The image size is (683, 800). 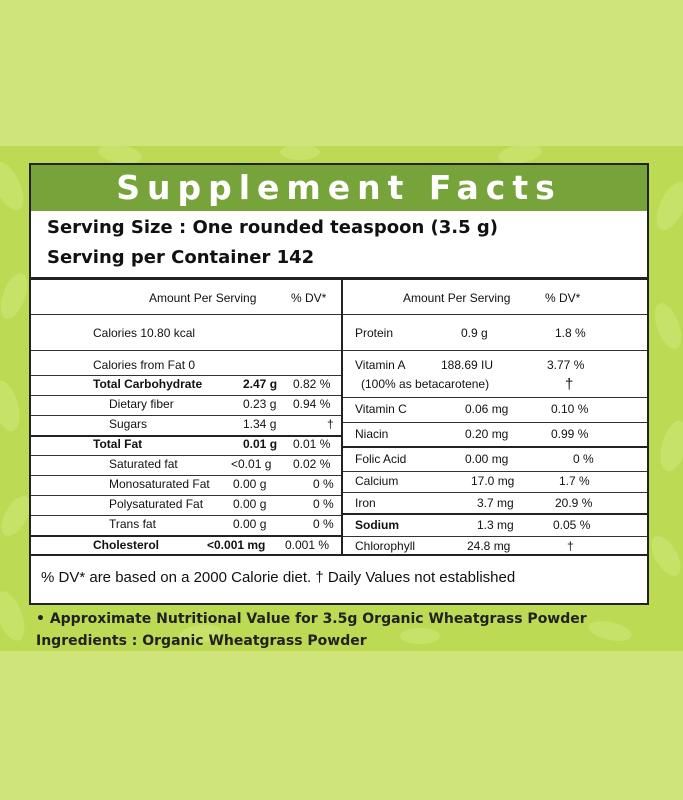 What do you see at coordinates (144, 365) in the screenshot?
I see `nutrient-label: Calories from Fat 0` at bounding box center [144, 365].